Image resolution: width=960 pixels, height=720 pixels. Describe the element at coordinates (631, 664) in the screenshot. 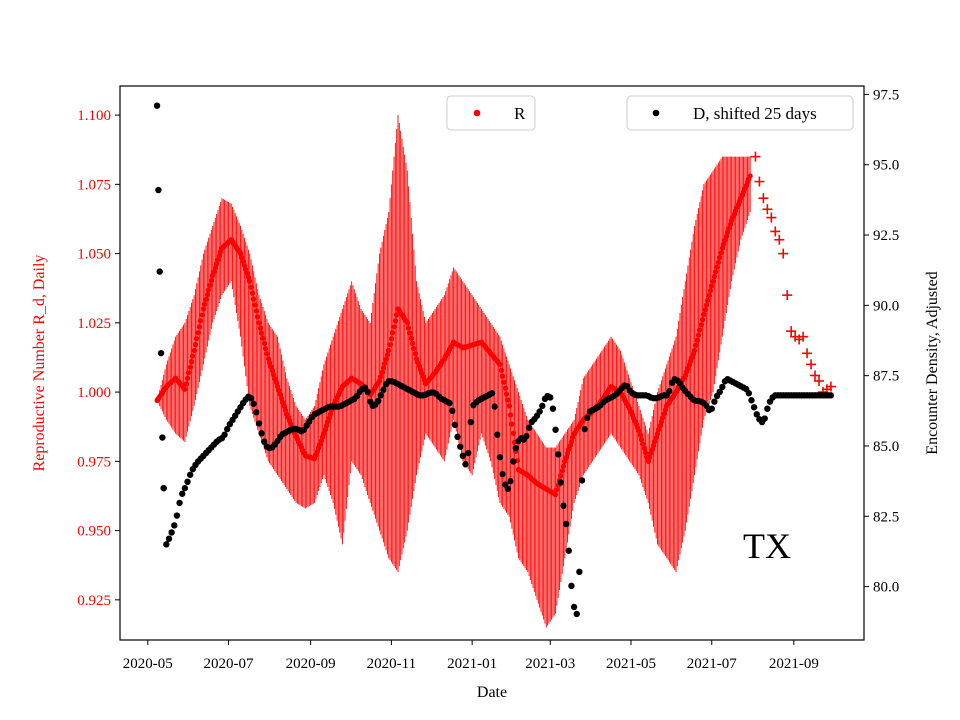

I see `x-tick-label: 2021-05` at that location.